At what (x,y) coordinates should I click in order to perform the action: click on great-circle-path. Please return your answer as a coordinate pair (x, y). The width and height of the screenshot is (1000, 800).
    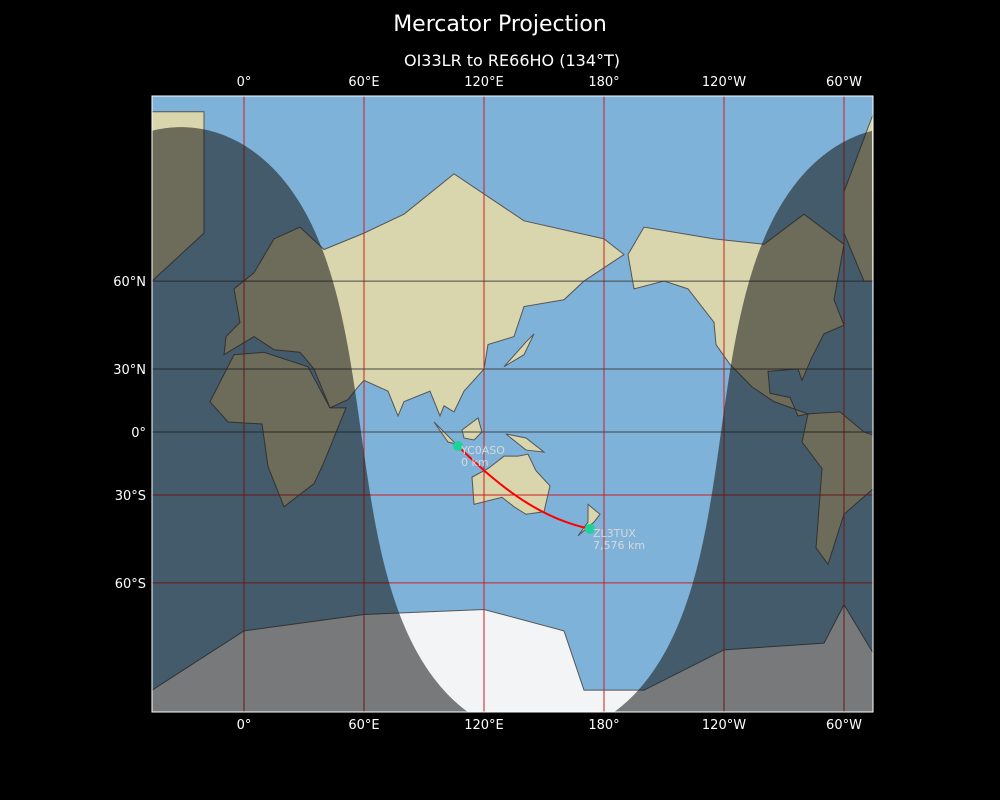
    Looking at the image, I should click on (524, 487).